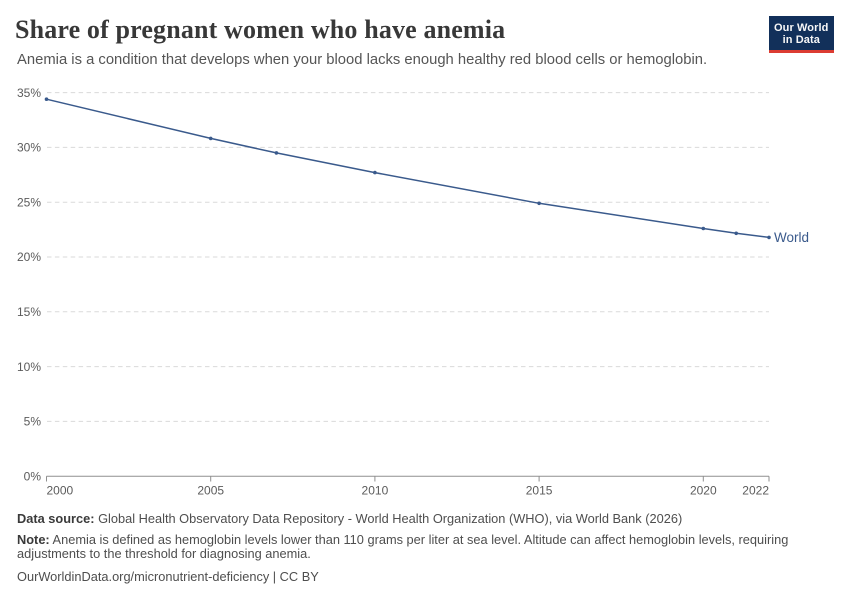 The width and height of the screenshot is (850, 600). I want to click on svg-text: 2010, so click(375, 490).